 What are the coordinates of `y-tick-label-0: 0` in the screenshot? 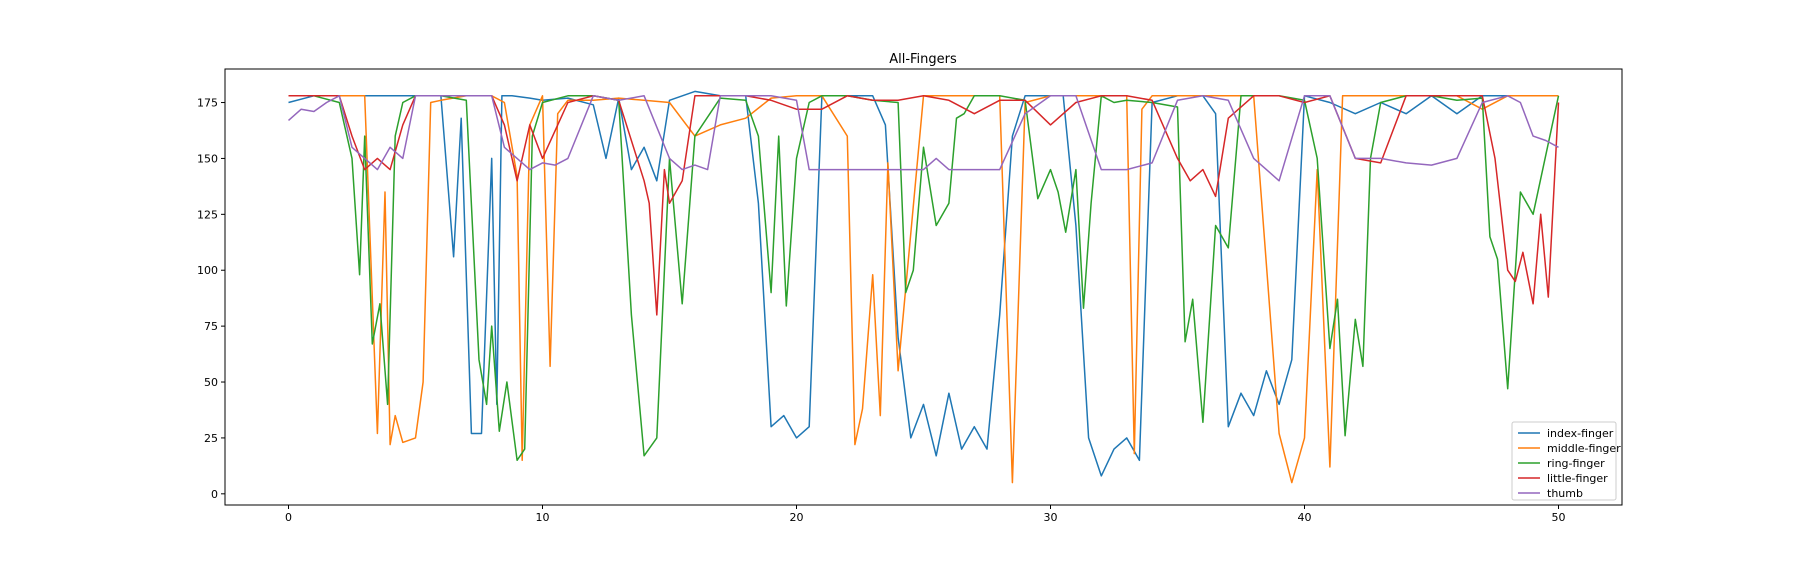 It's located at (214, 494).